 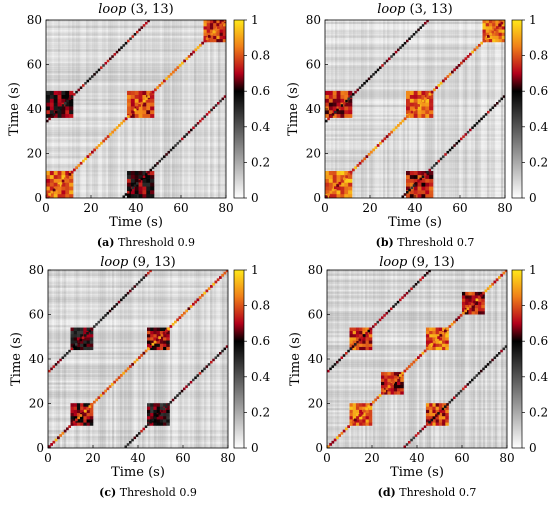 I want to click on y-axis-label: Time (s), so click(x=14, y=109).